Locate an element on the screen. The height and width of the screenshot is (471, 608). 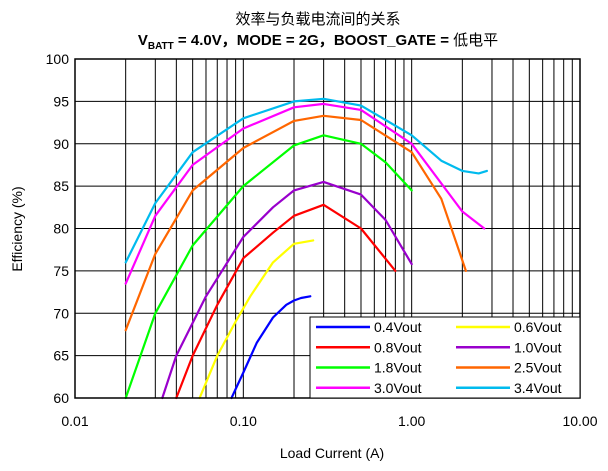
y-tick-label: 85 is located at coordinates (61, 186).